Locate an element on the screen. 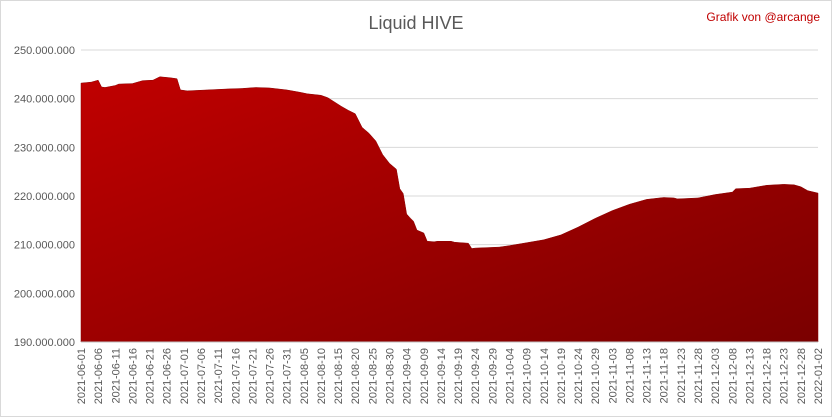 The height and width of the screenshot is (417, 832). x-tick-label: 2021-12-08 is located at coordinates (733, 376).